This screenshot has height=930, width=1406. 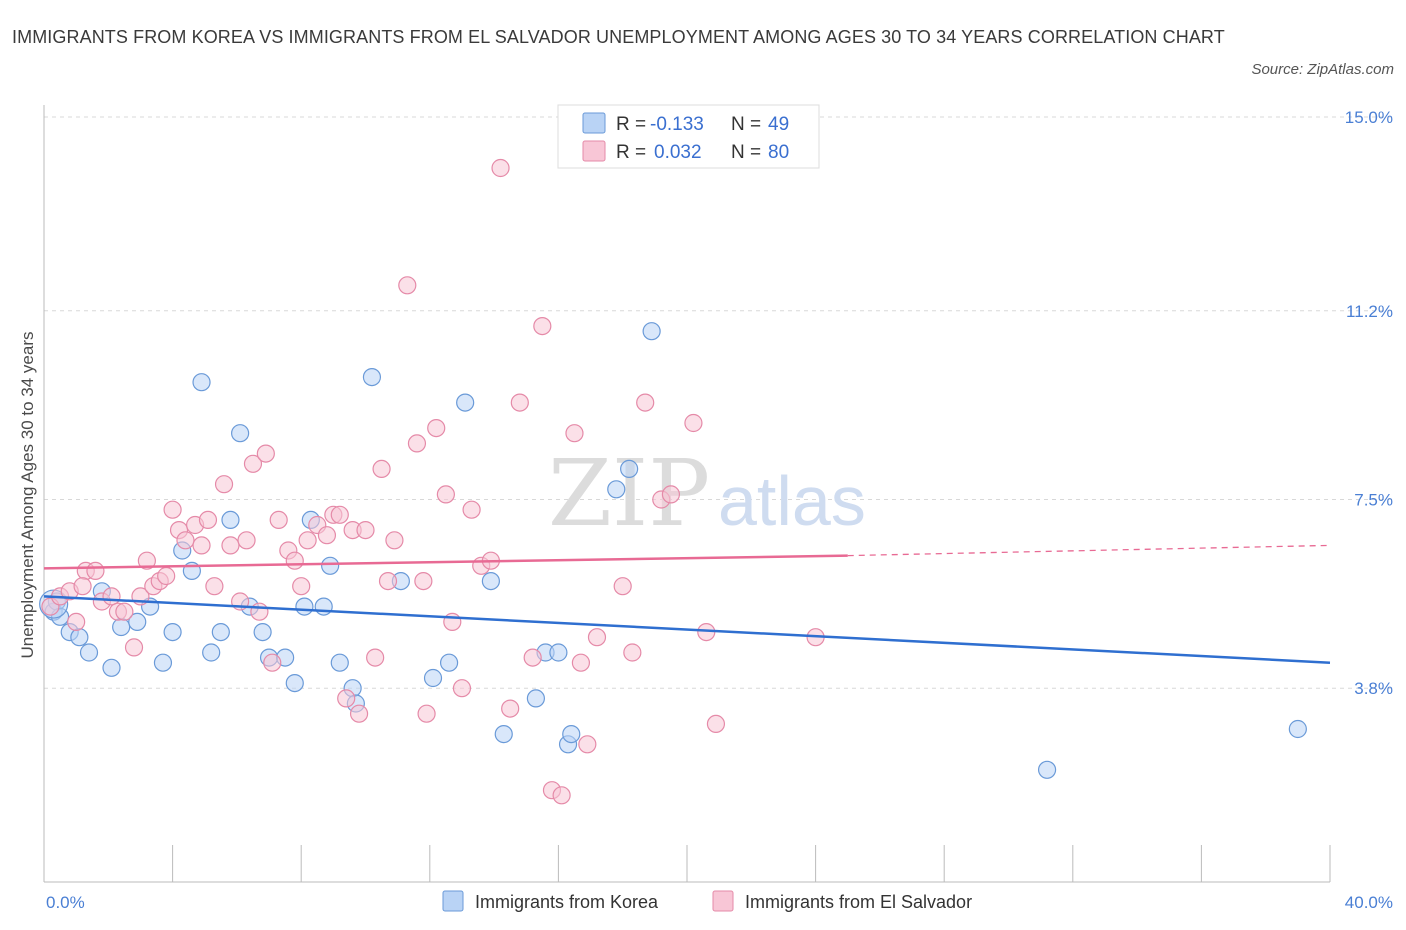 I want to click on watermark-zip: ZIP, so click(x=629, y=493).